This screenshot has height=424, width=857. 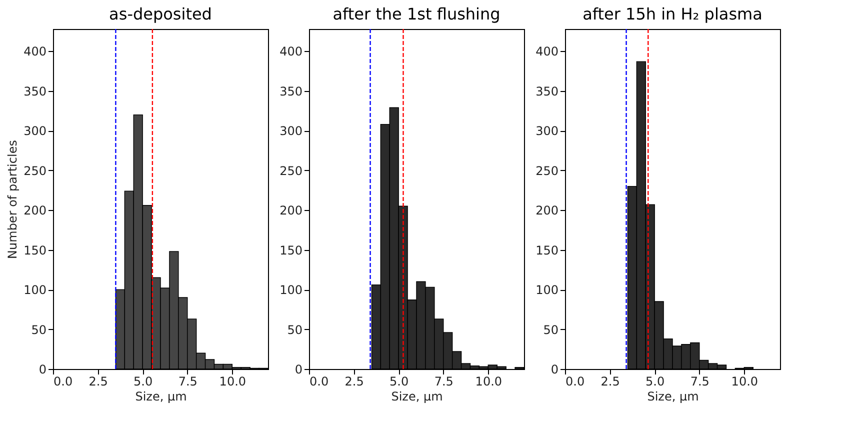 I want to click on chart-title: after 15h in H₂ plasma, so click(x=672, y=14).